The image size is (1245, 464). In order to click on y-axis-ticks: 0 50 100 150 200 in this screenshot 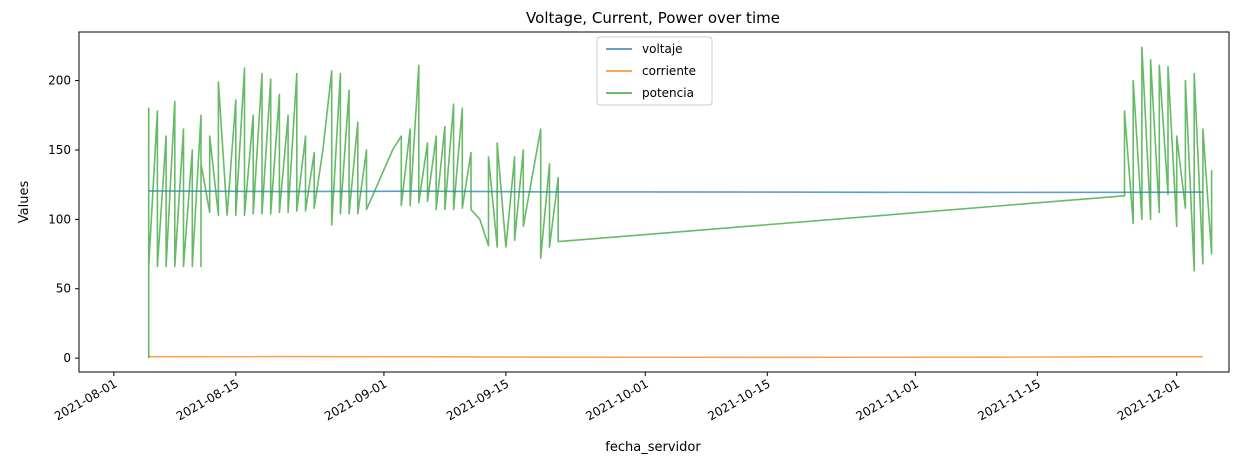, I will do `click(63, 219)`.